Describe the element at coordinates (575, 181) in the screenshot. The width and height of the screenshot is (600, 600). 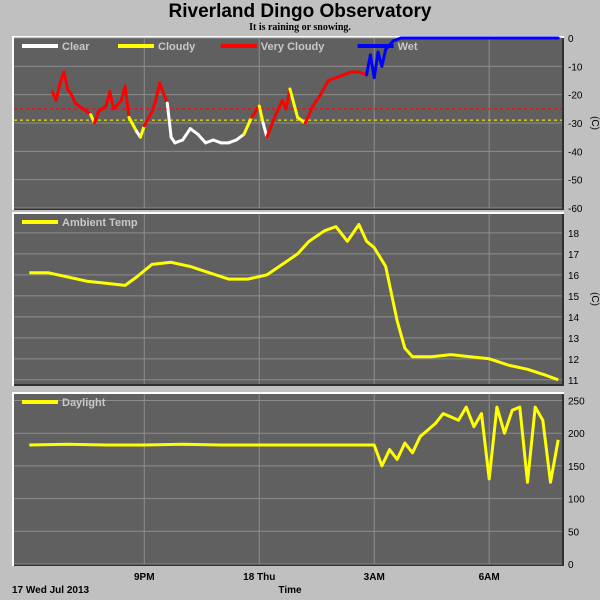
I see `y-tick-label: -50` at that location.